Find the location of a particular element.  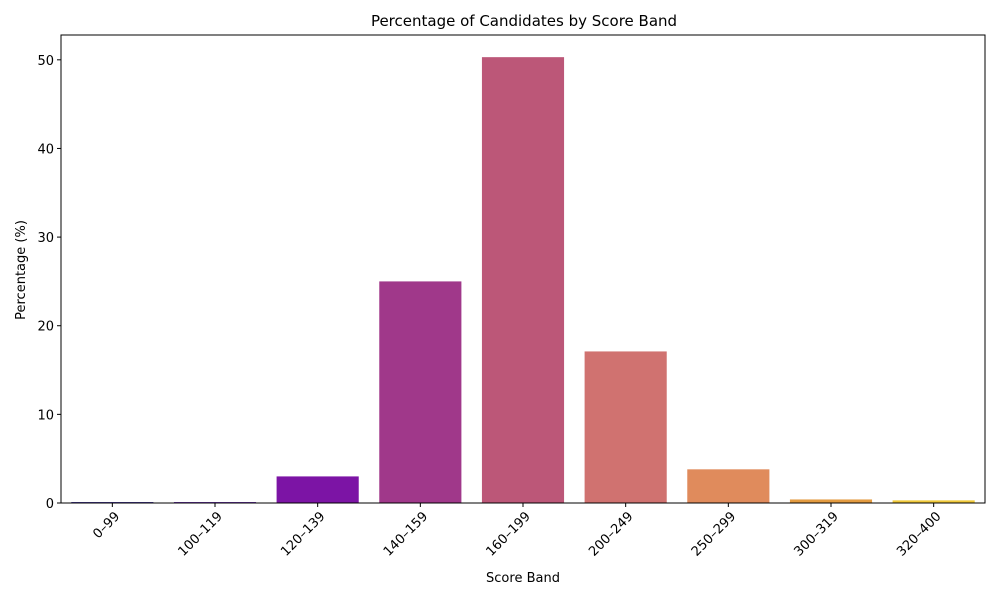

x-tick-label-3: 140–159 is located at coordinates (406, 534).